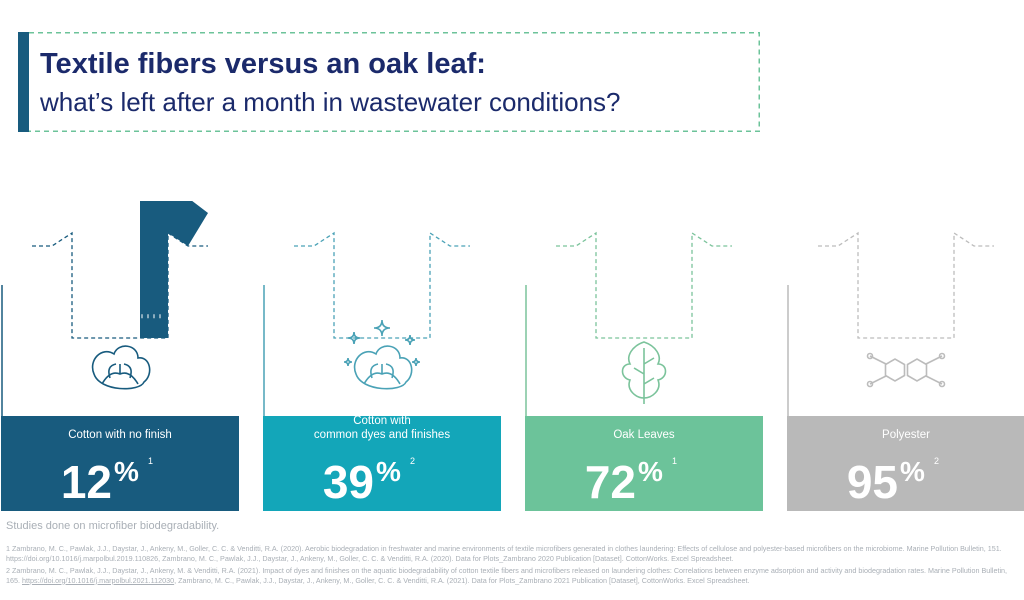  Describe the element at coordinates (382, 435) in the screenshot. I see `category-label: common dyes and finishes` at that location.